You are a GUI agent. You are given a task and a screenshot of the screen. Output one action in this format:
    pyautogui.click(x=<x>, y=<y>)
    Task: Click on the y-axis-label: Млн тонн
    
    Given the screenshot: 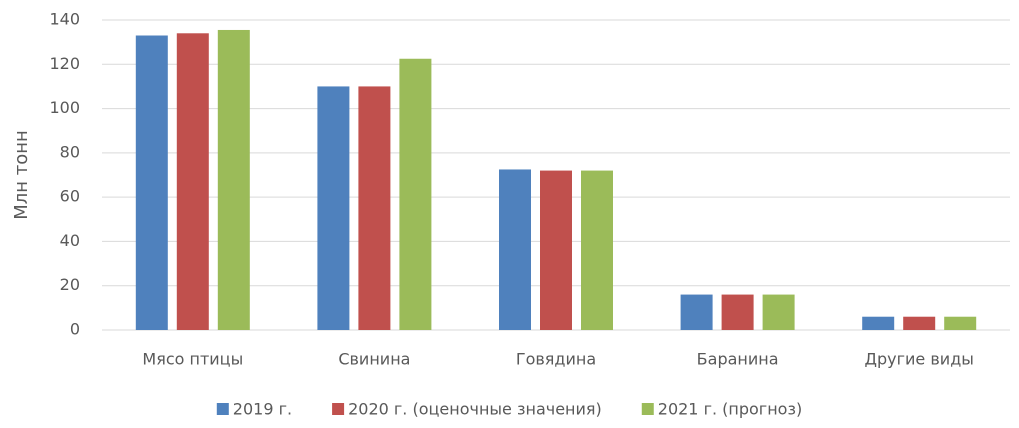 What is the action you would take?
    pyautogui.click(x=21, y=175)
    